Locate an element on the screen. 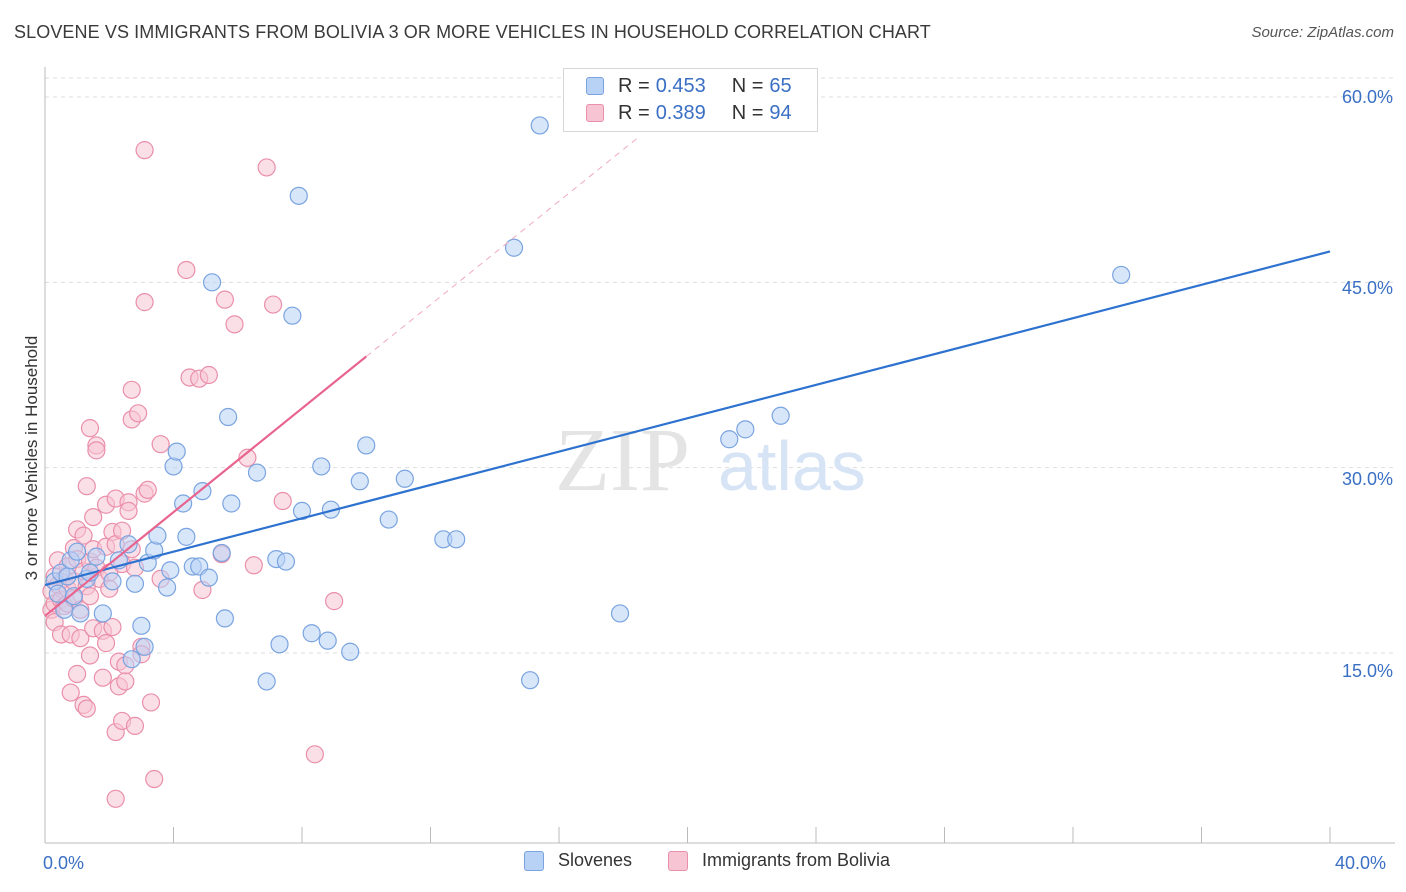 The image size is (1406, 892). trendline-bolivia-extension is located at coordinates (502, 246).